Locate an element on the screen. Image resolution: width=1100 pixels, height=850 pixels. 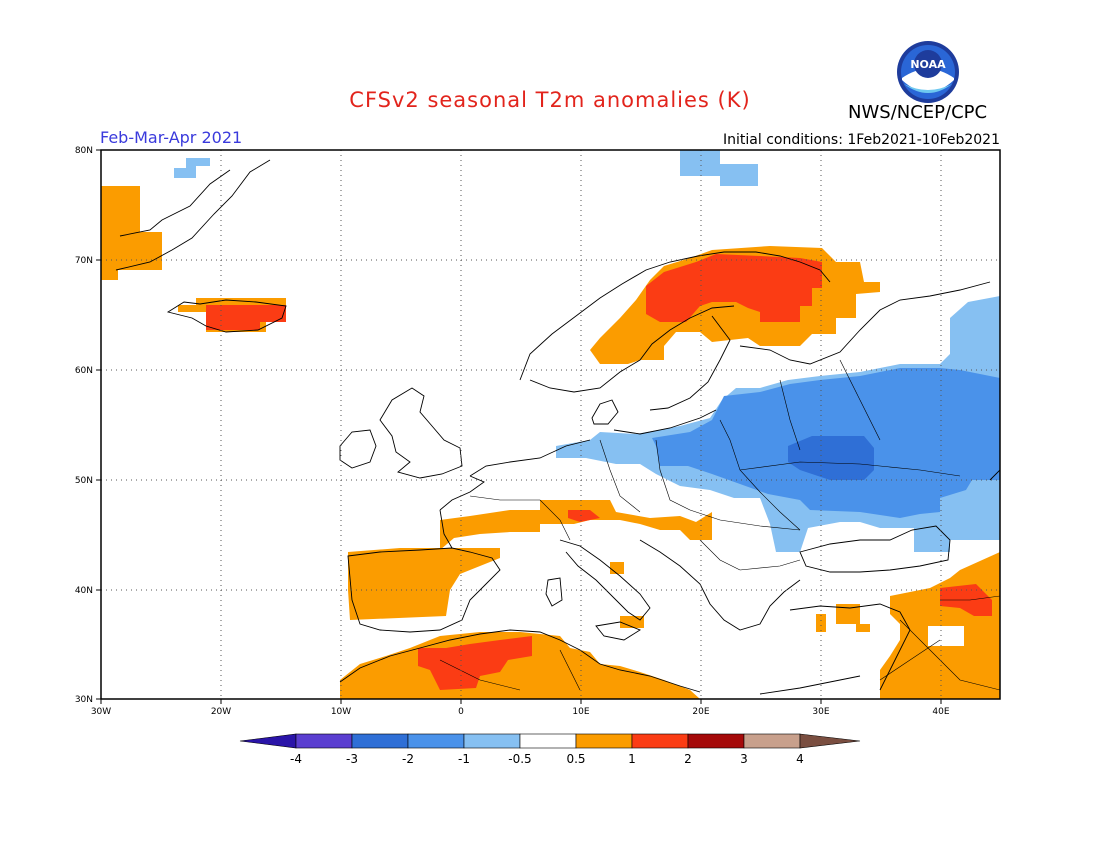
lon-label: 10W is located at coordinates (341, 712).